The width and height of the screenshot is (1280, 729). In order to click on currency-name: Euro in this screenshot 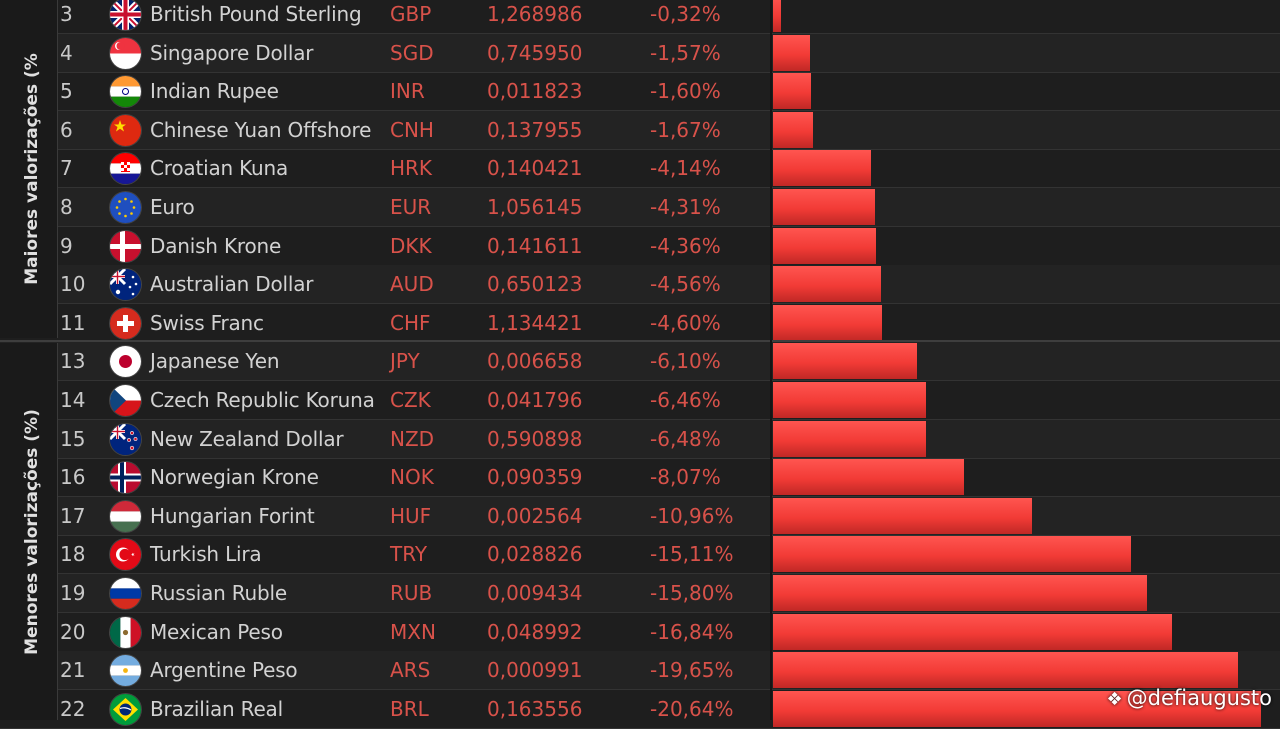, I will do `click(172, 207)`.